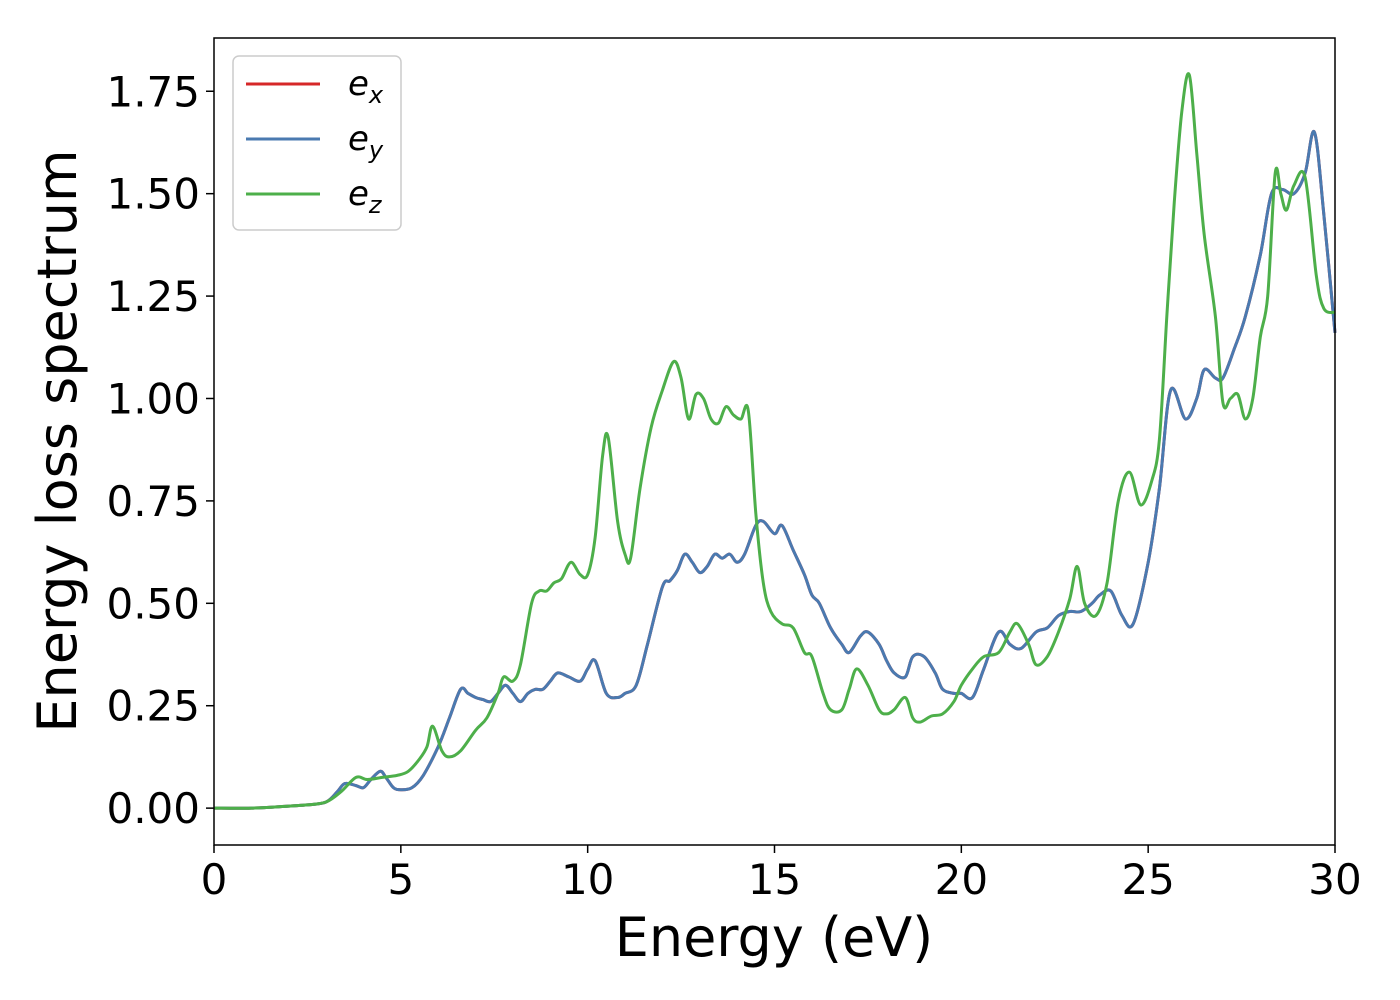  Describe the element at coordinates (1147, 879) in the screenshot. I see `x-tick-label: 25` at that location.